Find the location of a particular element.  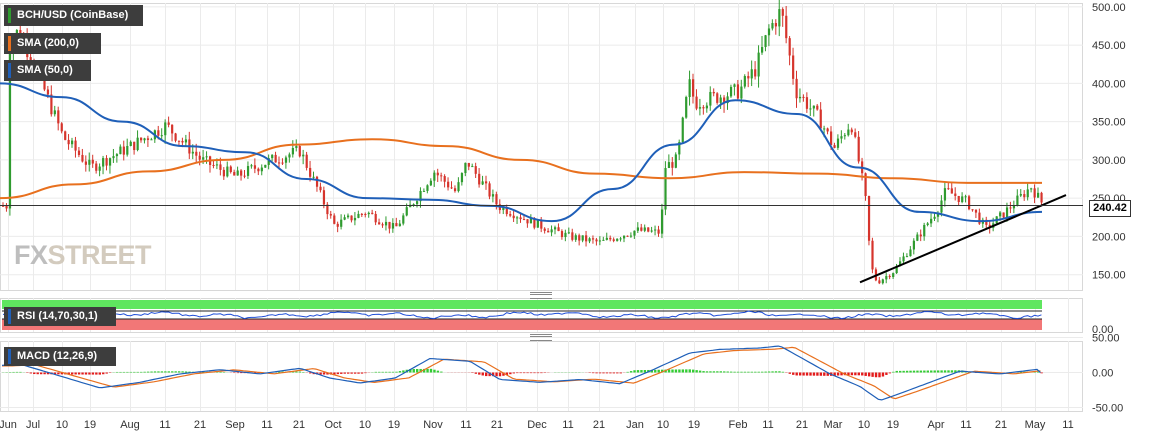

legend-sma200-swatch is located at coordinates (9, 43).